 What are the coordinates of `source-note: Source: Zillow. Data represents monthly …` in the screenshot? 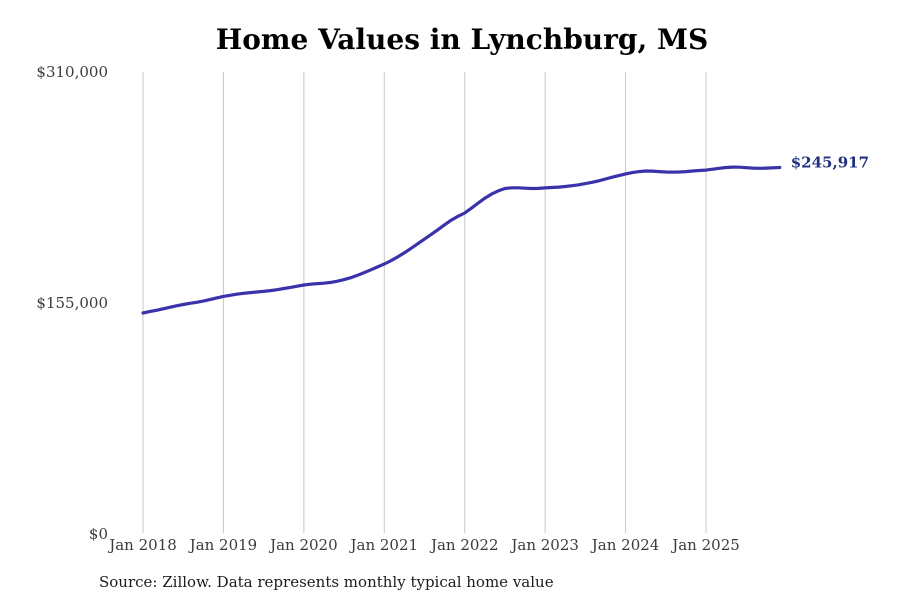 It's located at (326, 582).